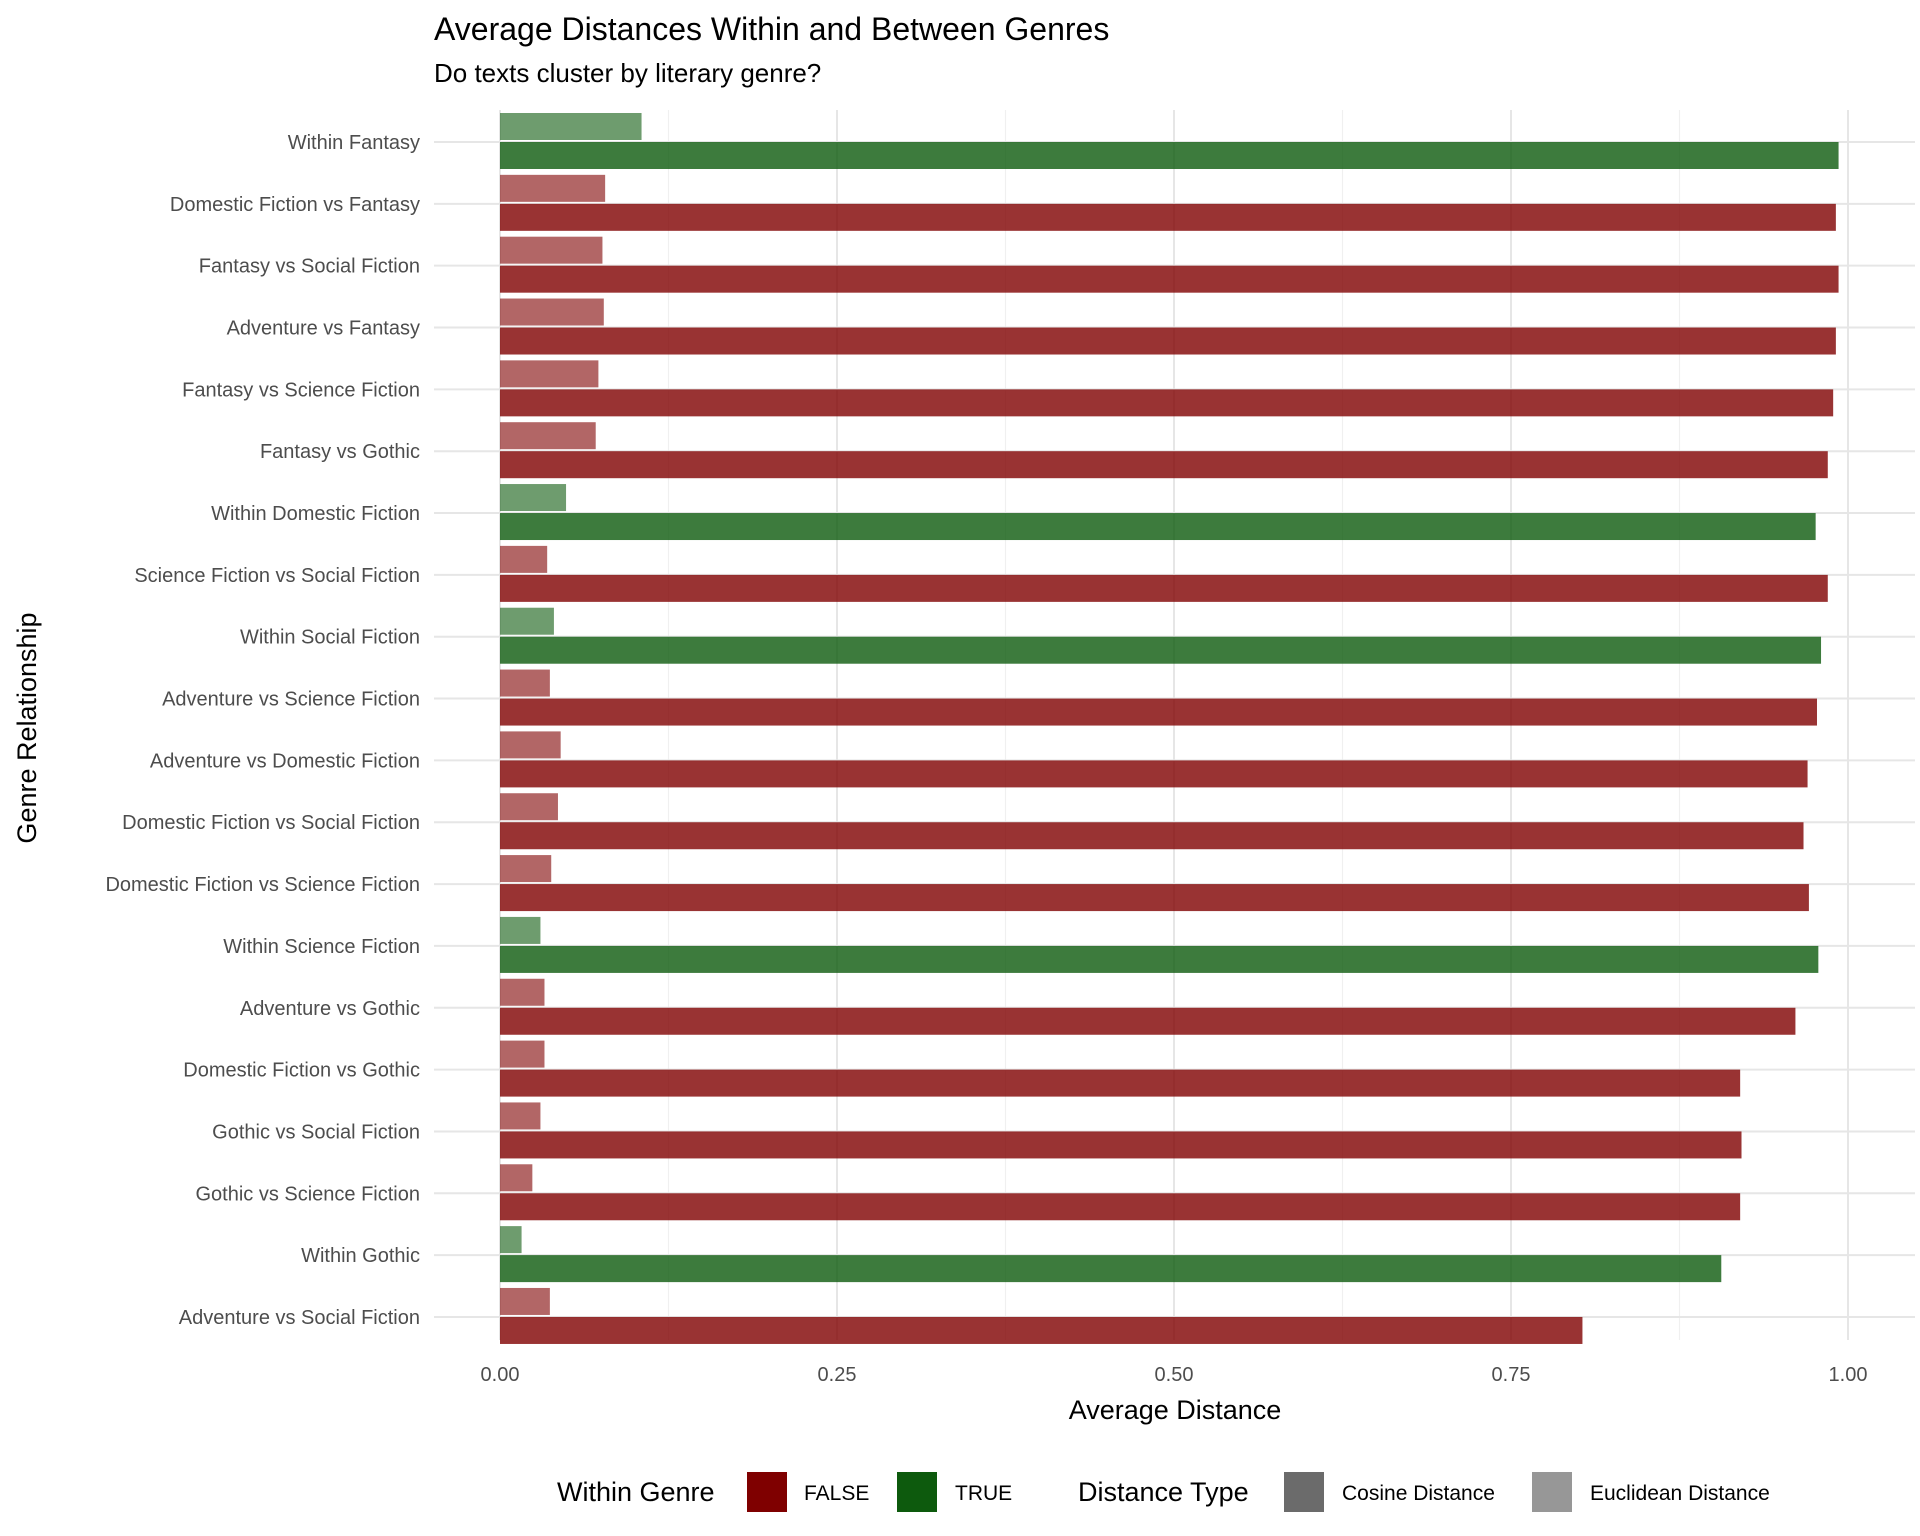 The image size is (1920, 1536). What do you see at coordinates (323, 329) in the screenshot?
I see `y-tick-label: Adventure vs Fantasy` at bounding box center [323, 329].